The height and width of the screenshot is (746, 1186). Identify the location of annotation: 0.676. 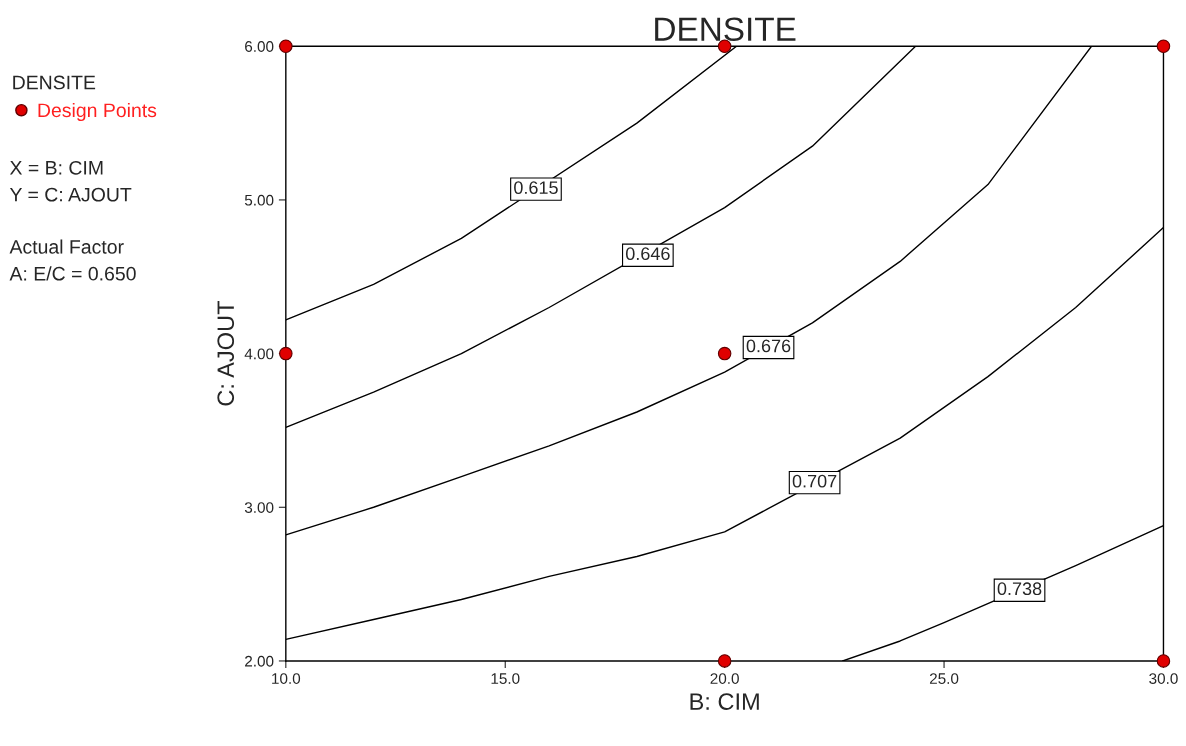
(768, 346).